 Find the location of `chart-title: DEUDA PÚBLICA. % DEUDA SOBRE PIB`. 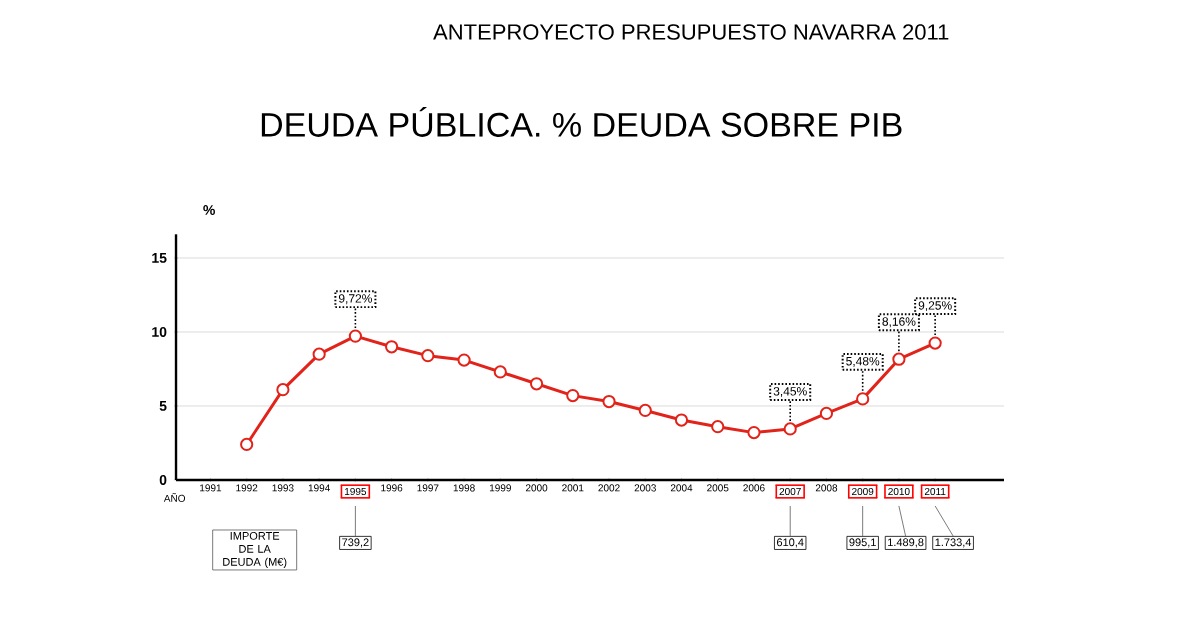

chart-title: DEUDA PÚBLICA. % DEUDA SOBRE PIB is located at coordinates (581, 122).